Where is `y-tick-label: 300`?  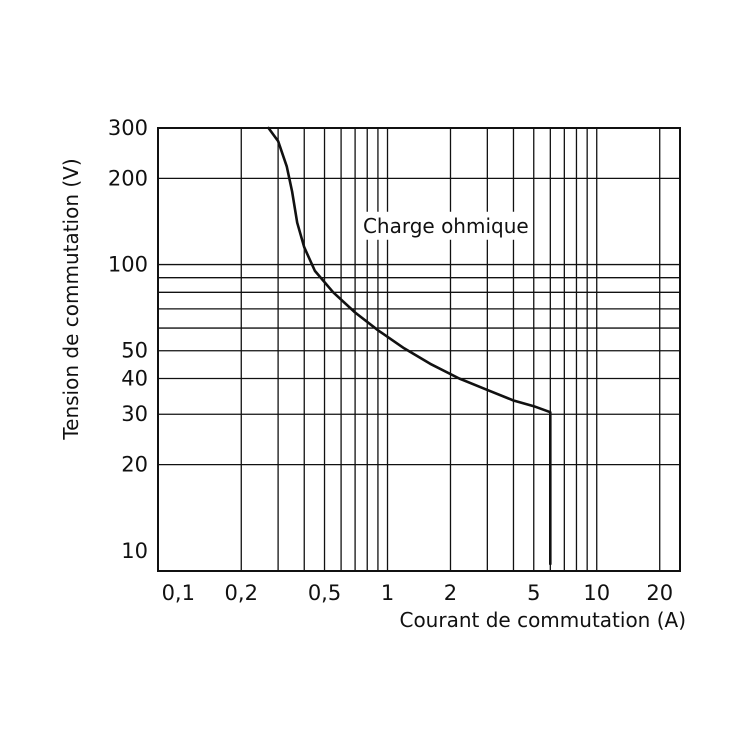
y-tick-label: 300 is located at coordinates (128, 128).